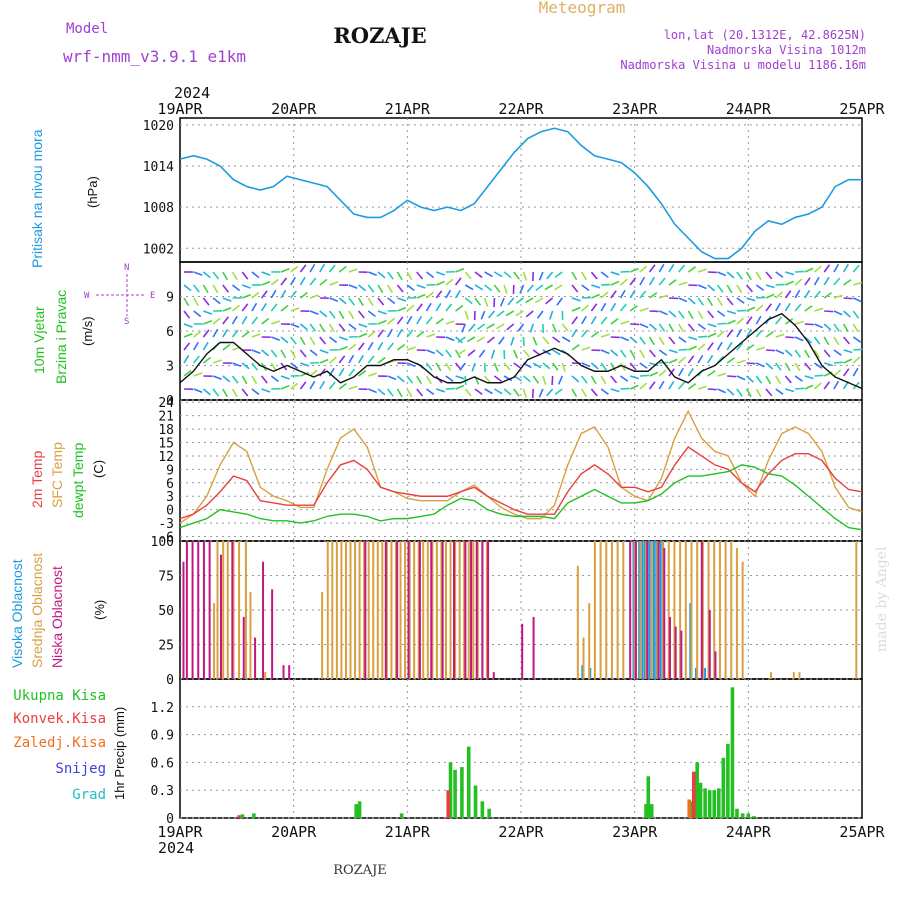 Image resolution: width=900 pixels, height=900 pixels. What do you see at coordinates (59, 743) in the screenshot?
I see `legend-frozen: Zaledj.Kisa` at bounding box center [59, 743].